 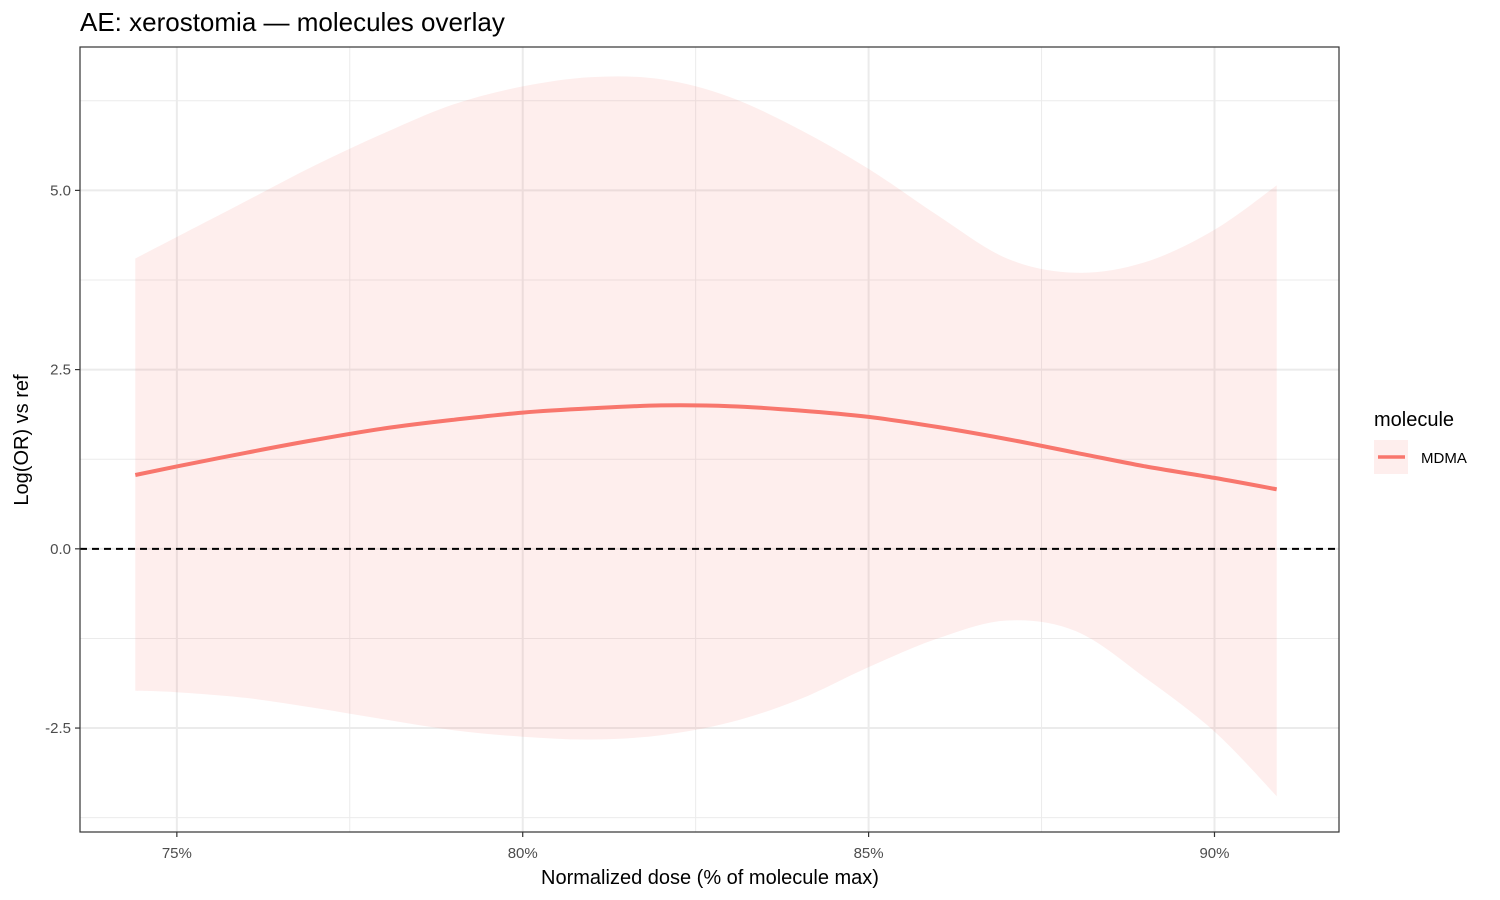 What do you see at coordinates (695, 847) in the screenshot?
I see `x-axis: 75% 80% 85% 90%` at bounding box center [695, 847].